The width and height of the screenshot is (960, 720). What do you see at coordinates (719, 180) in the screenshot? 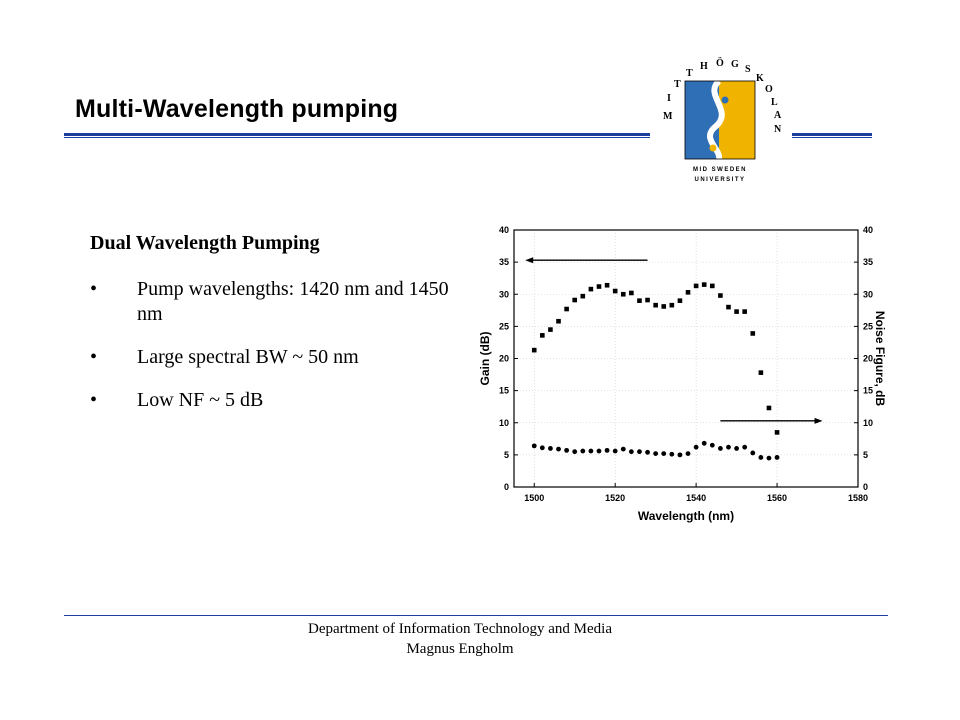
I see `logo-line2: UNIVERSITY` at bounding box center [719, 180].